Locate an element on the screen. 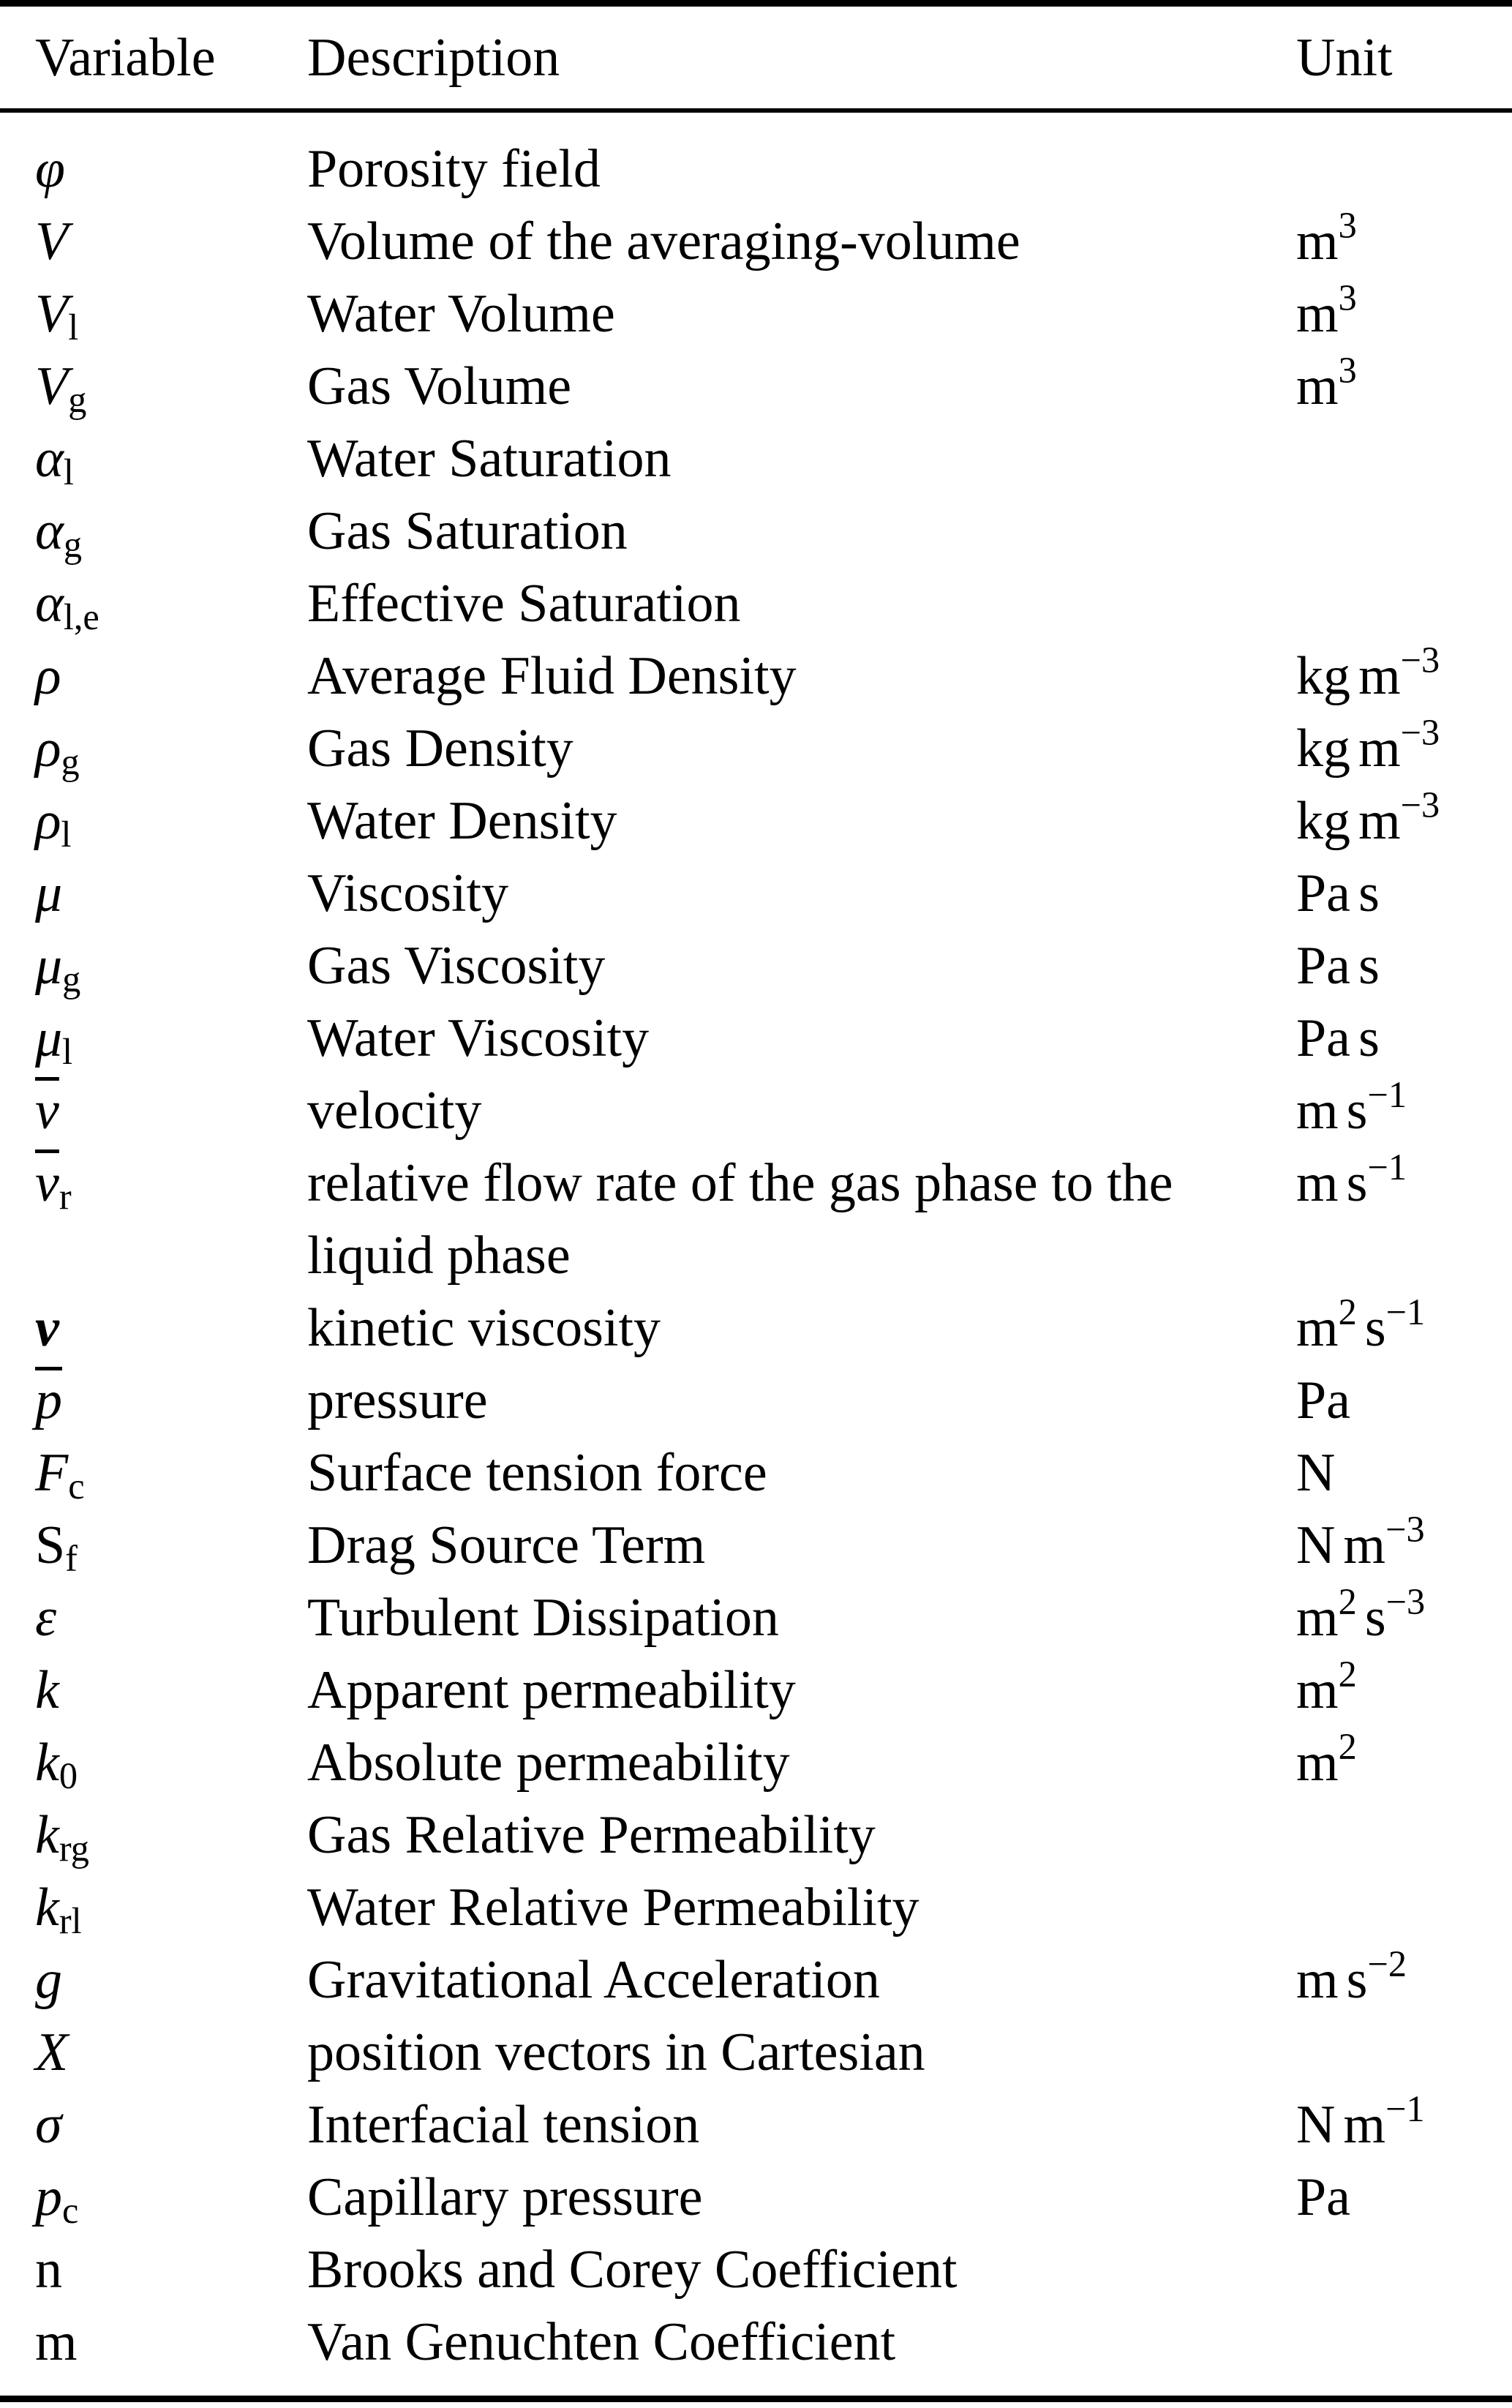  unit-cell: m2 is located at coordinates (1404, 1763).